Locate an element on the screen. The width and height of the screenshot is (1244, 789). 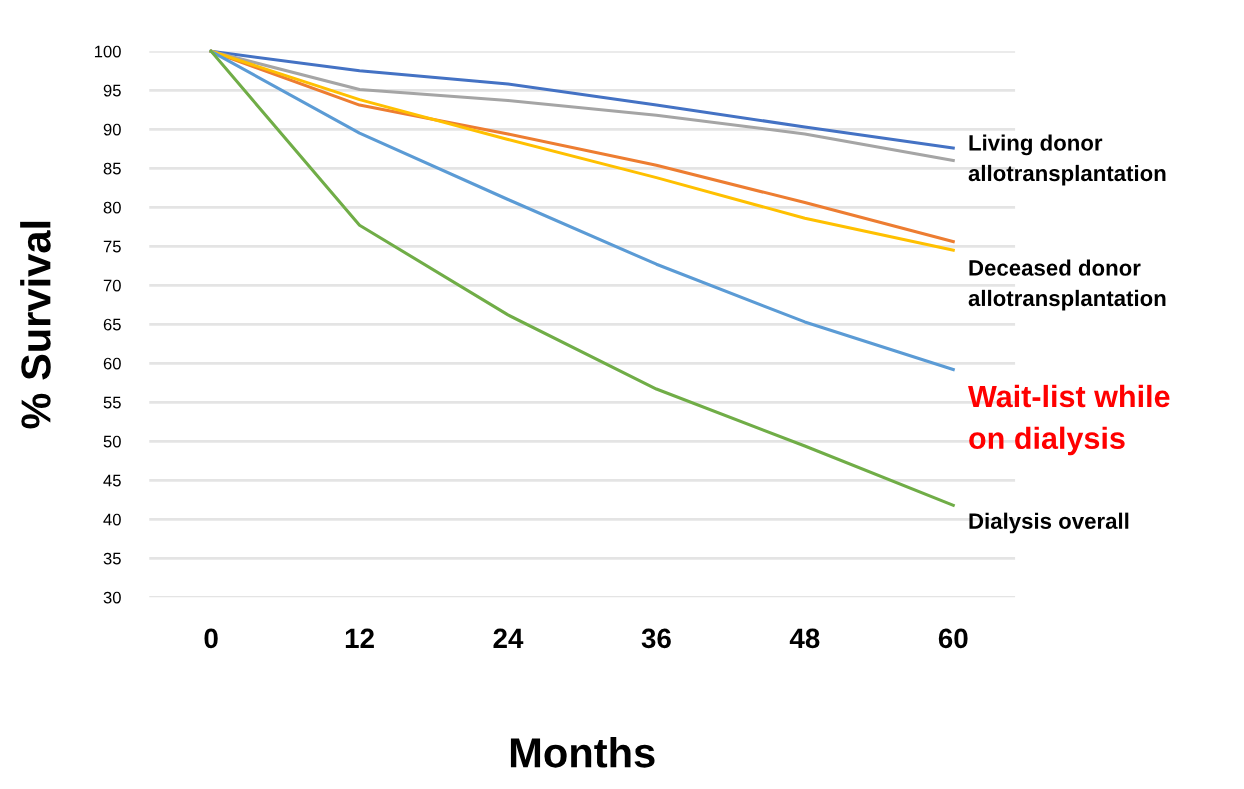
x-tick-label: 24 is located at coordinates (508, 638).